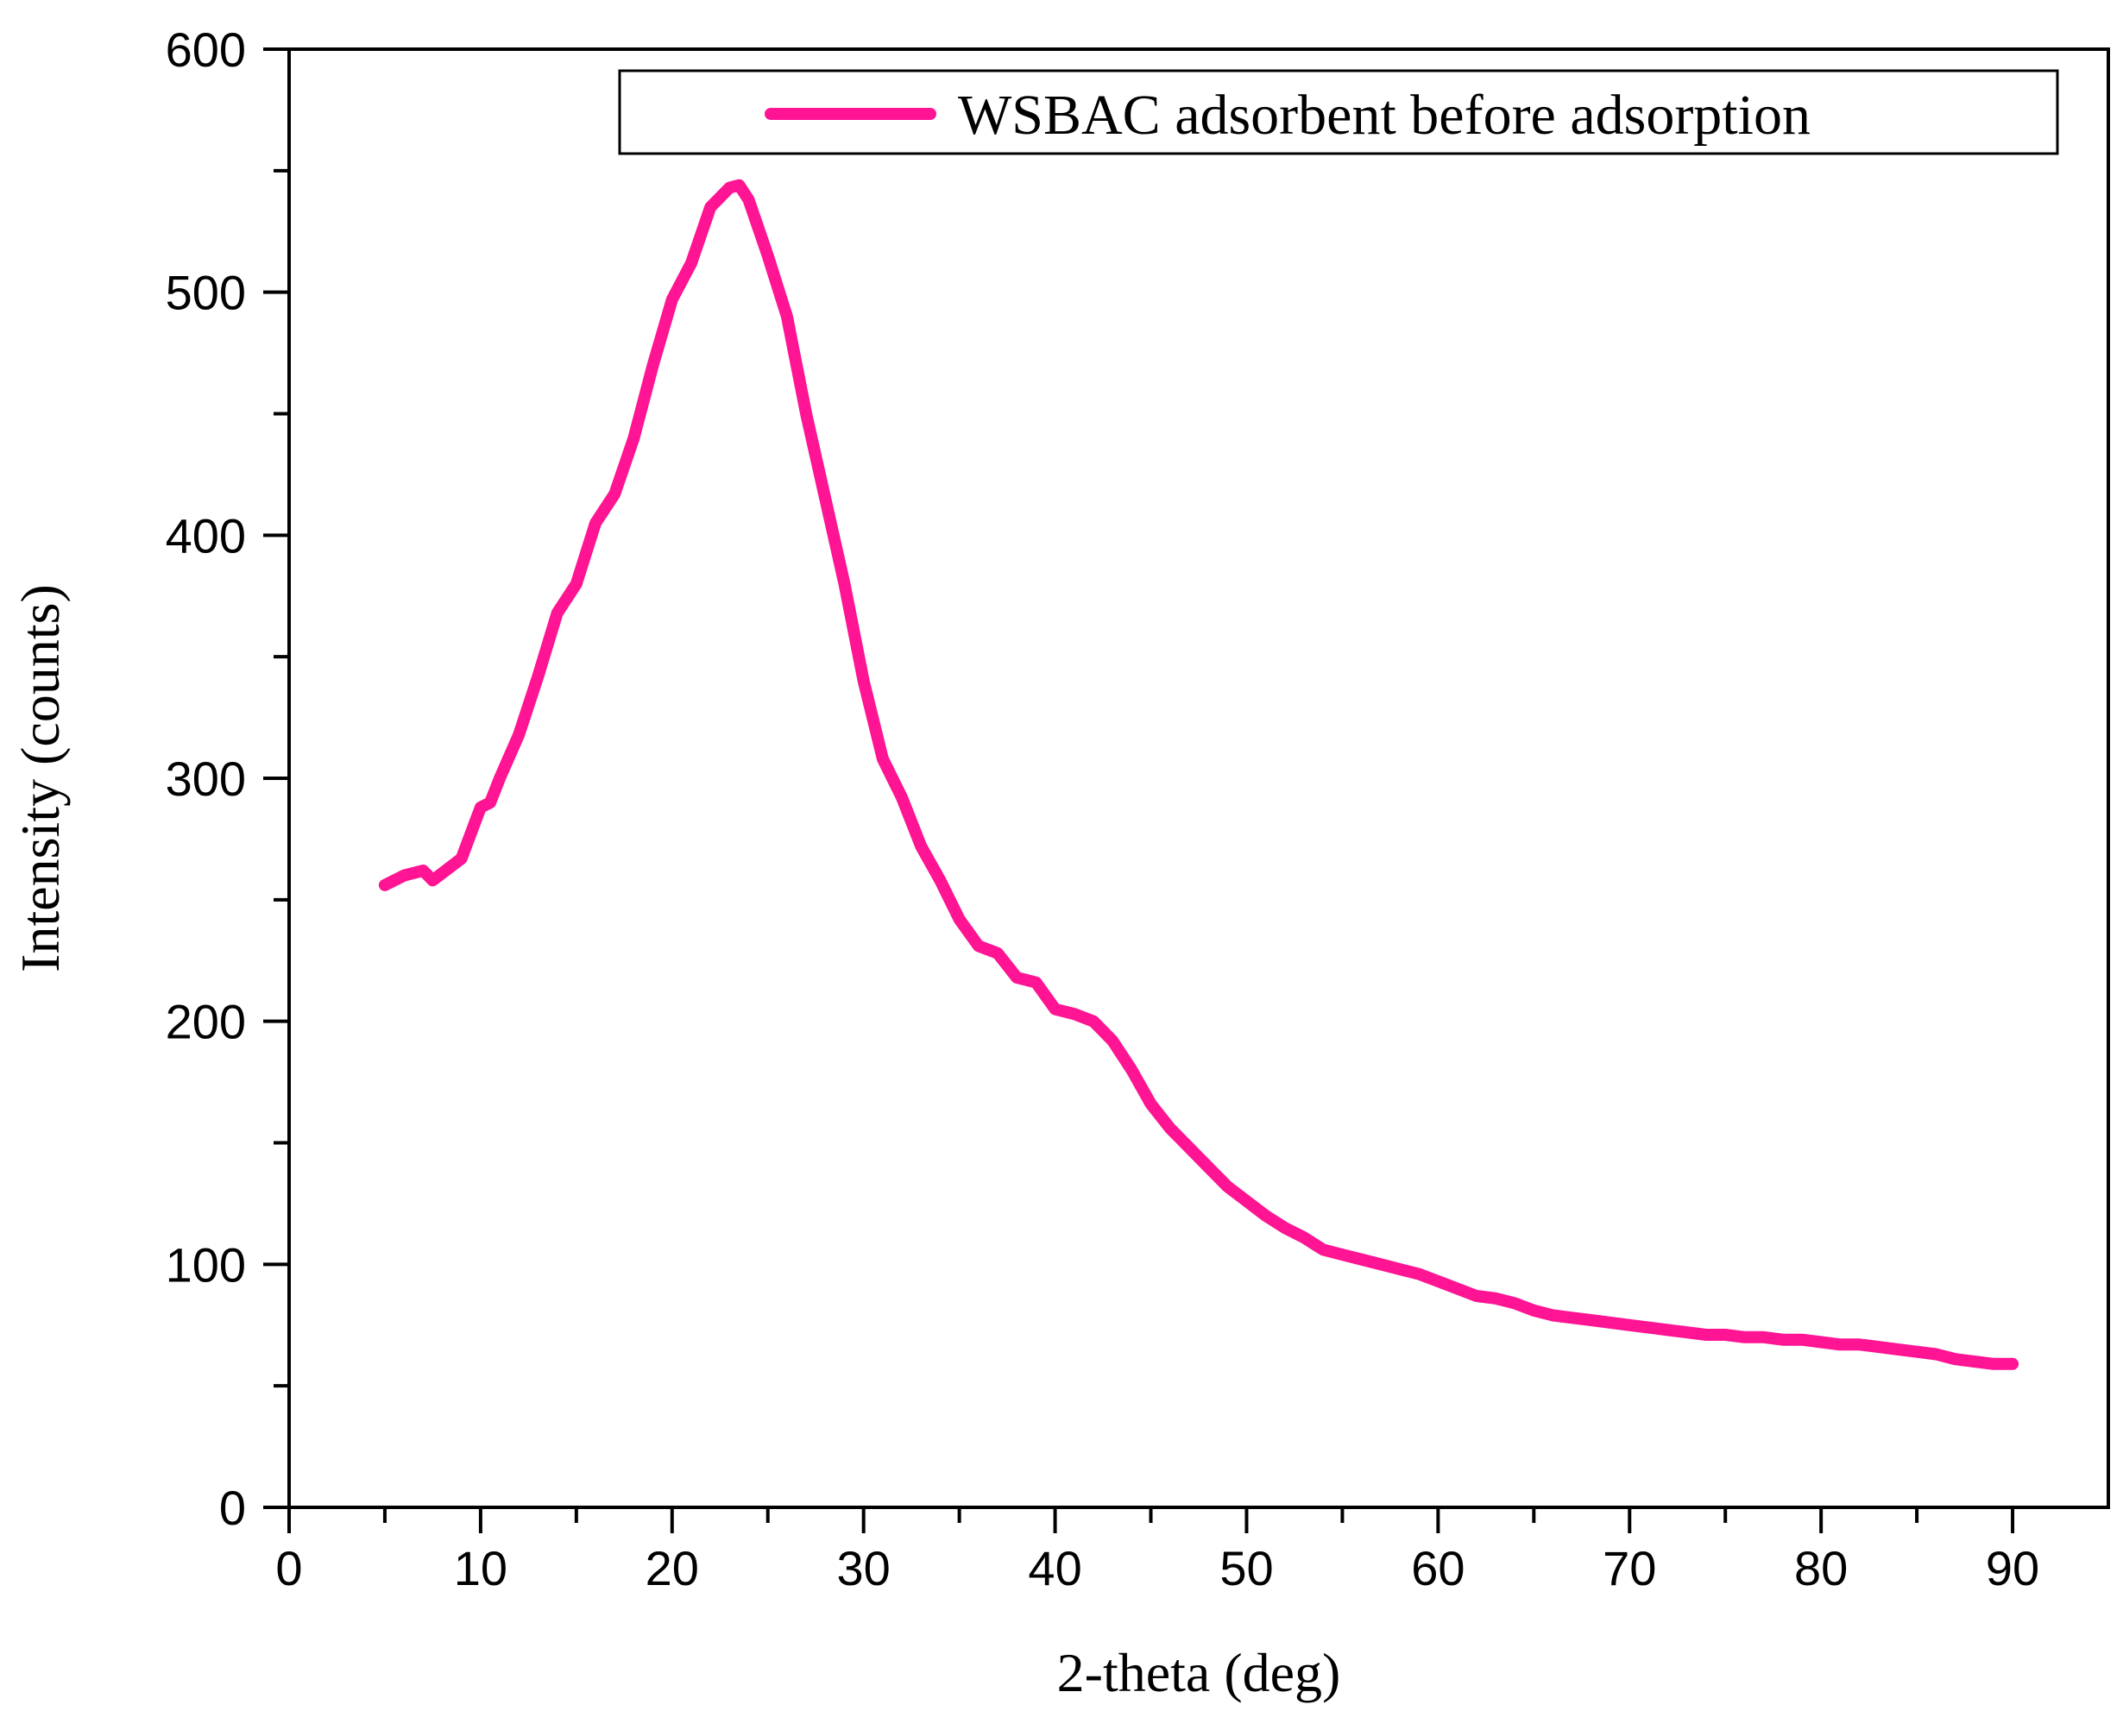 The height and width of the screenshot is (1736, 2123). What do you see at coordinates (1199, 1672) in the screenshot?
I see `x-axis-title: 2-theta (deg)` at bounding box center [1199, 1672].